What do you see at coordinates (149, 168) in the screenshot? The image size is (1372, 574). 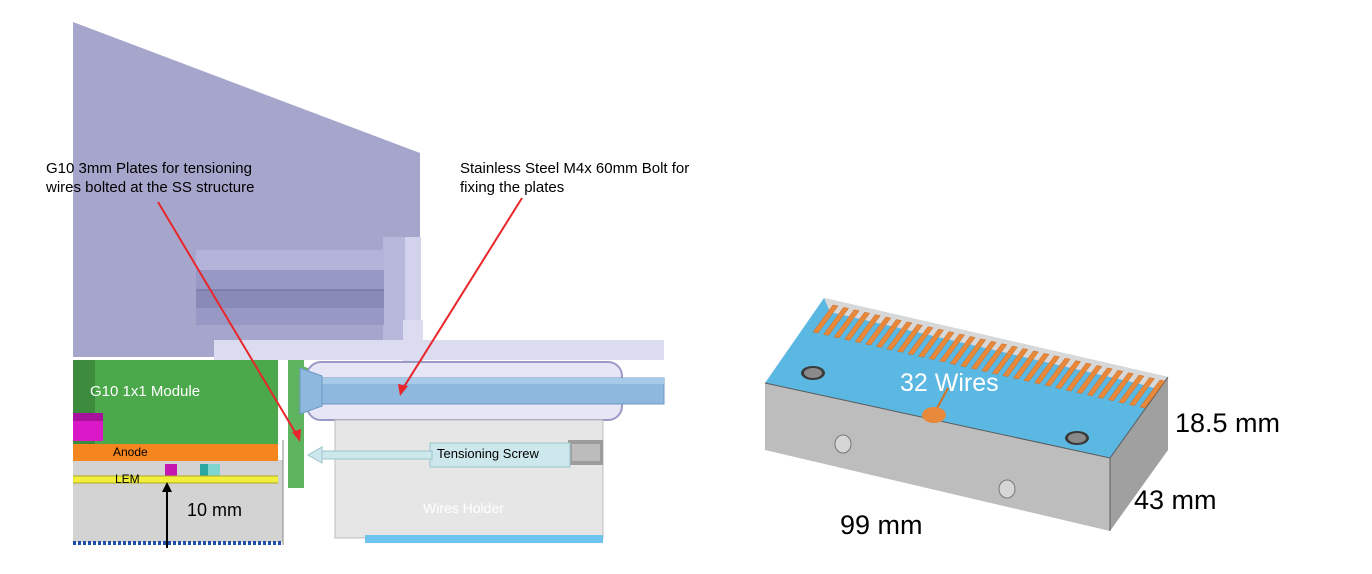 I see `plates-annotation-line1: G10 3mm Plates for tensioning` at bounding box center [149, 168].